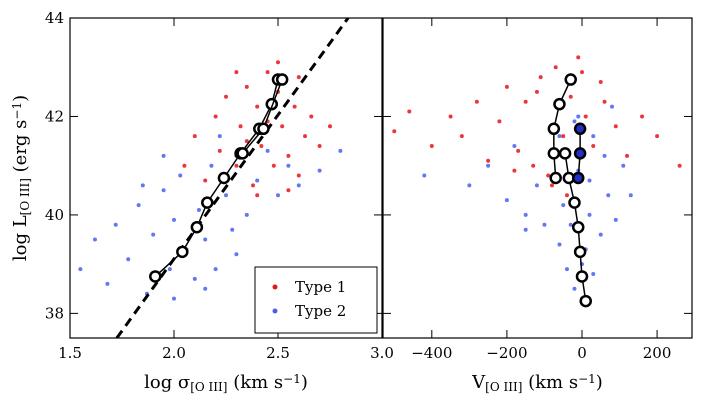 The width and height of the screenshot is (702, 405). Describe the element at coordinates (278, 353) in the screenshot. I see `x-tick-label: 2.5` at that location.